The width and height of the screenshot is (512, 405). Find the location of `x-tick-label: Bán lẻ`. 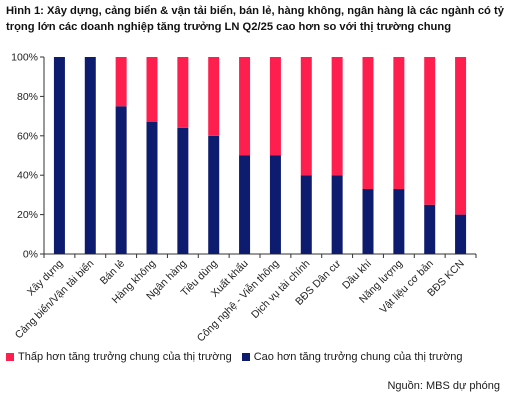

x-tick-label: Bán lẻ is located at coordinates (113, 273).